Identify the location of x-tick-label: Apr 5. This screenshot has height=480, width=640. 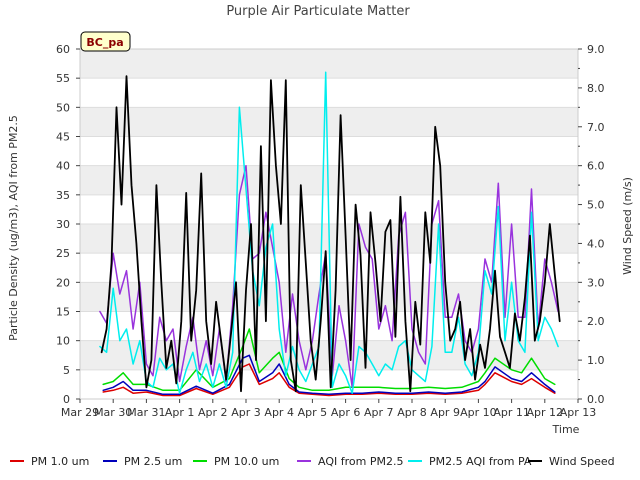
(313, 412).